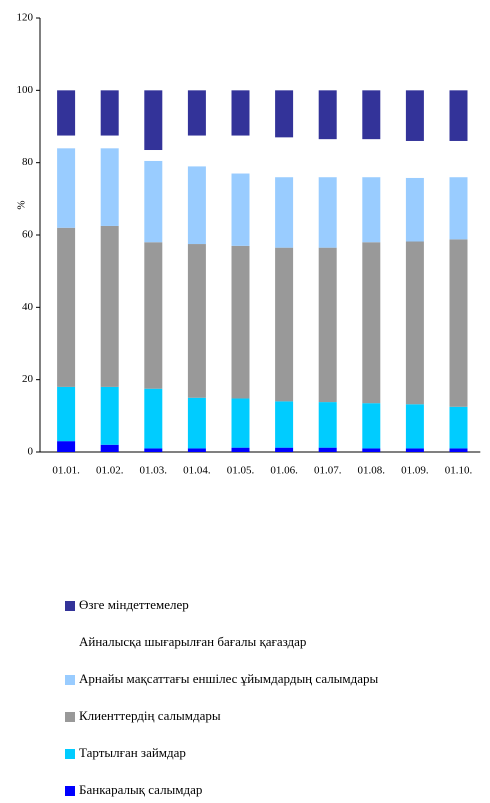  I want to click on x-tick-label: 01.06., so click(284, 471).